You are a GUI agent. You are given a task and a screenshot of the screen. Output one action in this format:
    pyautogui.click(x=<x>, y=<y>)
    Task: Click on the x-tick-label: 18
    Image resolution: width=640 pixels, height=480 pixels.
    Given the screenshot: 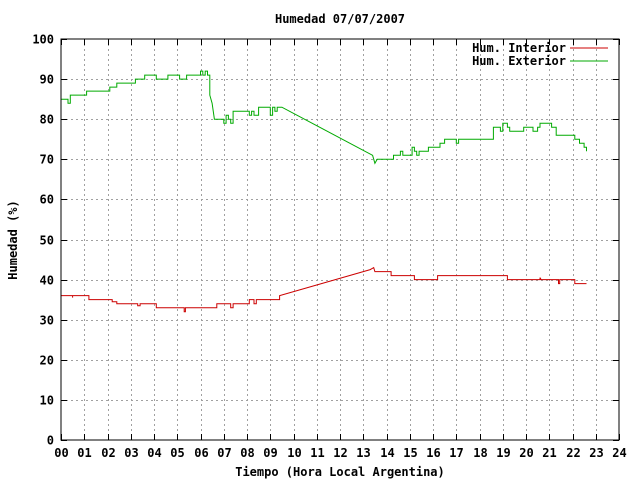 What is the action you would take?
    pyautogui.click(x=480, y=453)
    